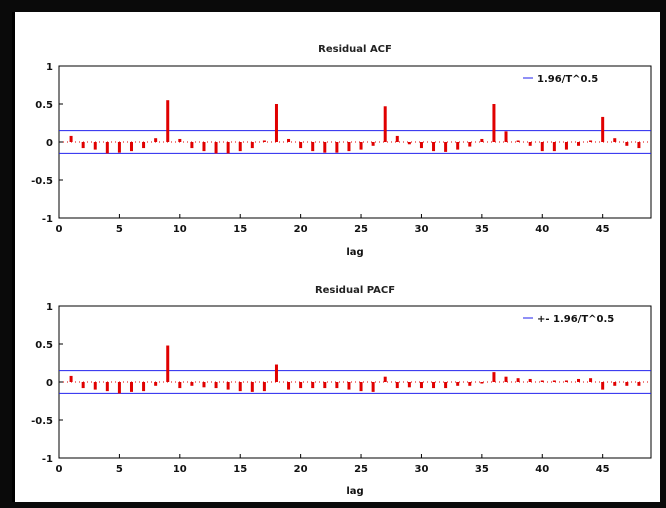 This screenshot has height=508, width=666. Describe the element at coordinates (354, 252) in the screenshot. I see `acf-x-axis-label: lag` at that location.